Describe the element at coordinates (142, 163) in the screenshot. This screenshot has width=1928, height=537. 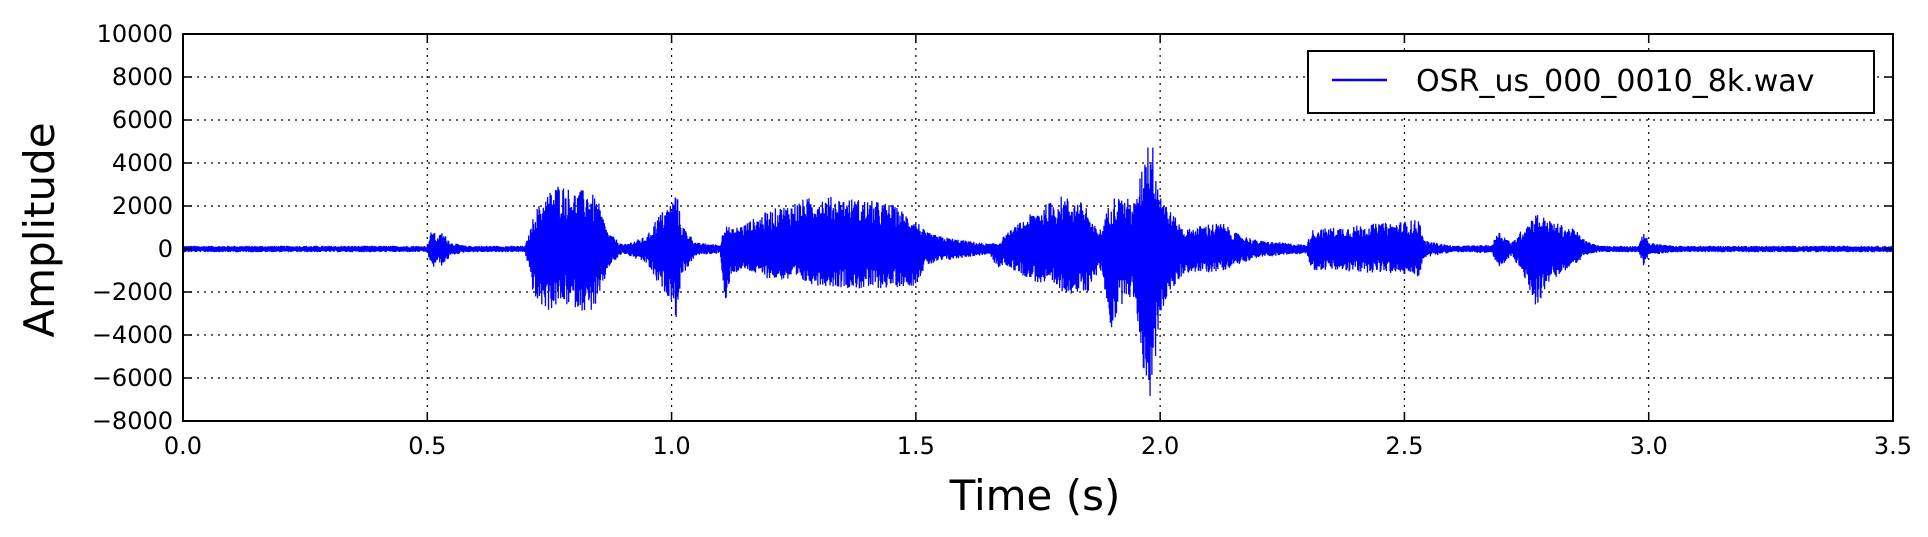
I see `y-tick-label: 4000` at that location.